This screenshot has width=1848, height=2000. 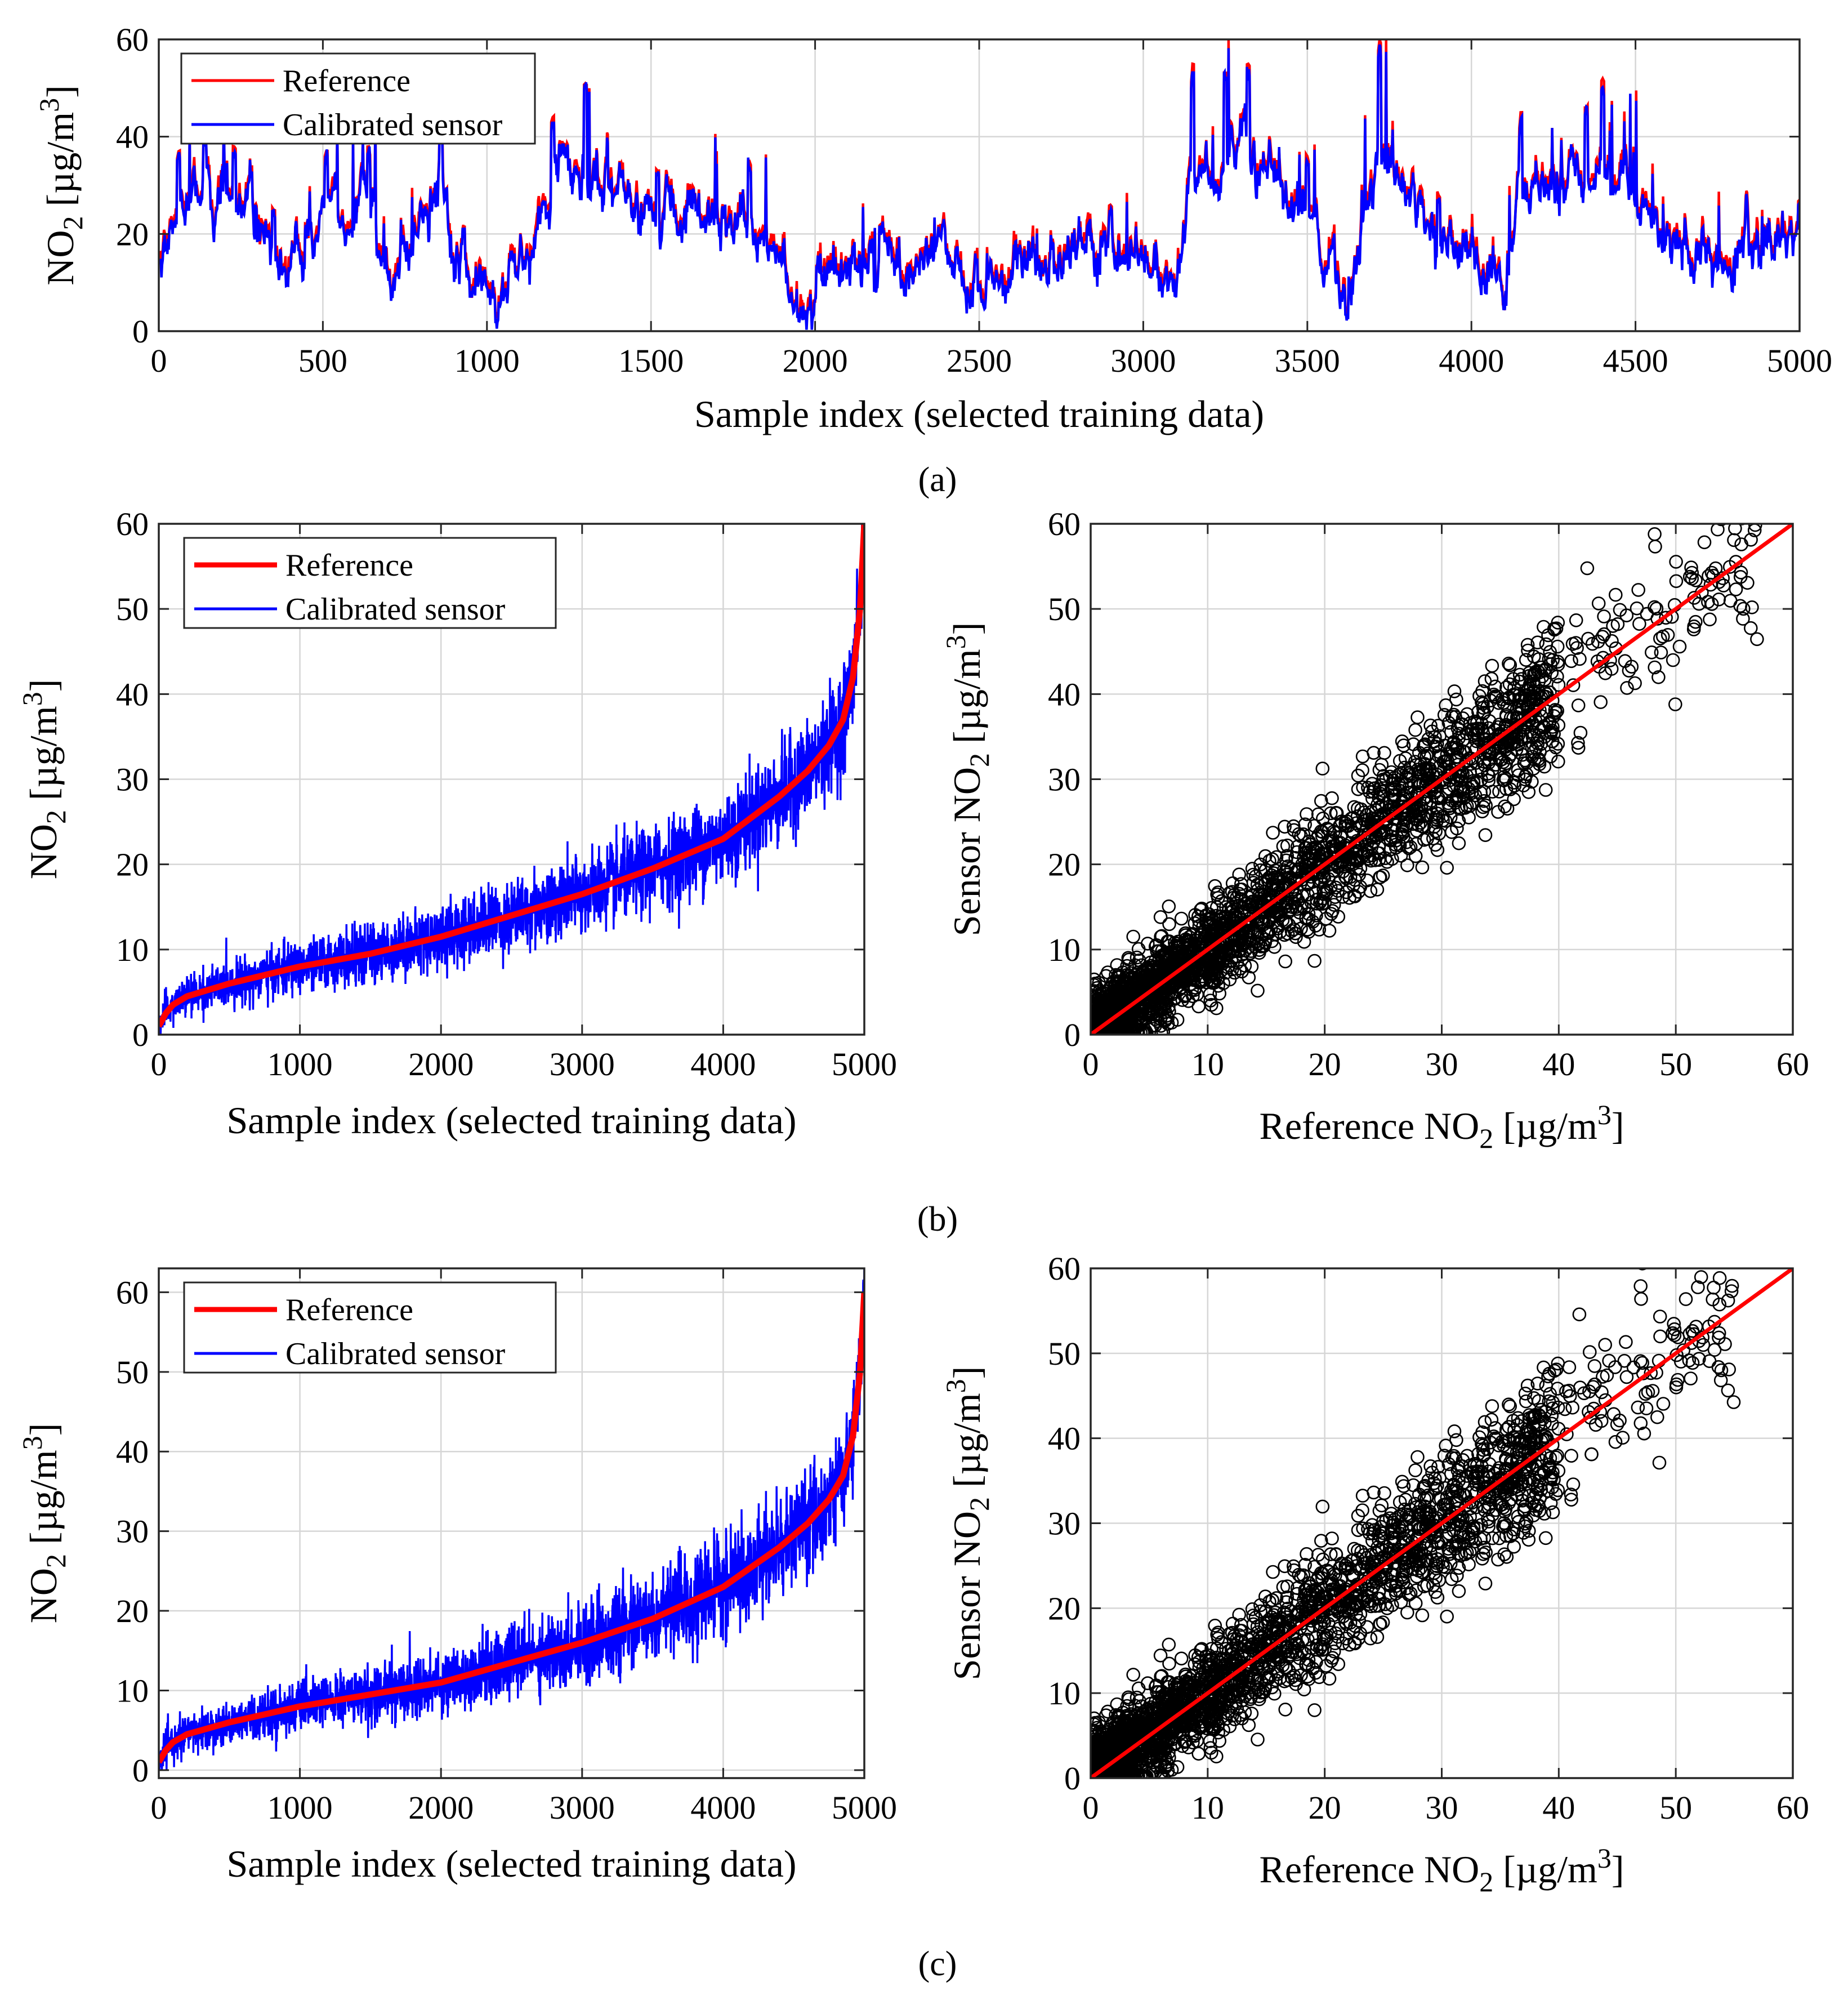 I want to click on plot-content, so click(x=512, y=1519).